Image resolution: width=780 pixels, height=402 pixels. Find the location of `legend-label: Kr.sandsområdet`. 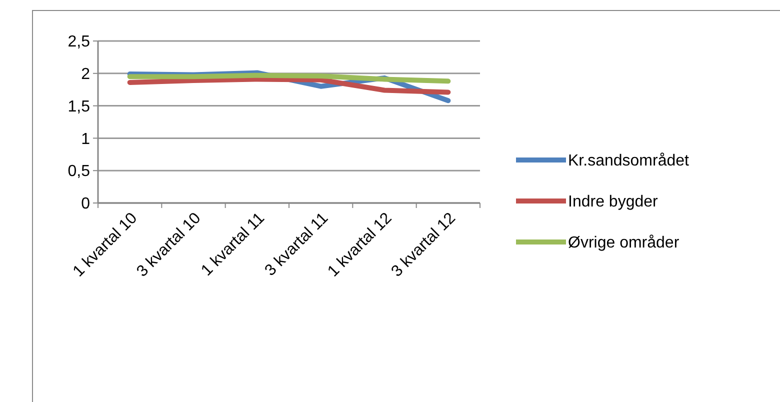

legend-label: Kr.sandsområdet is located at coordinates (629, 161).